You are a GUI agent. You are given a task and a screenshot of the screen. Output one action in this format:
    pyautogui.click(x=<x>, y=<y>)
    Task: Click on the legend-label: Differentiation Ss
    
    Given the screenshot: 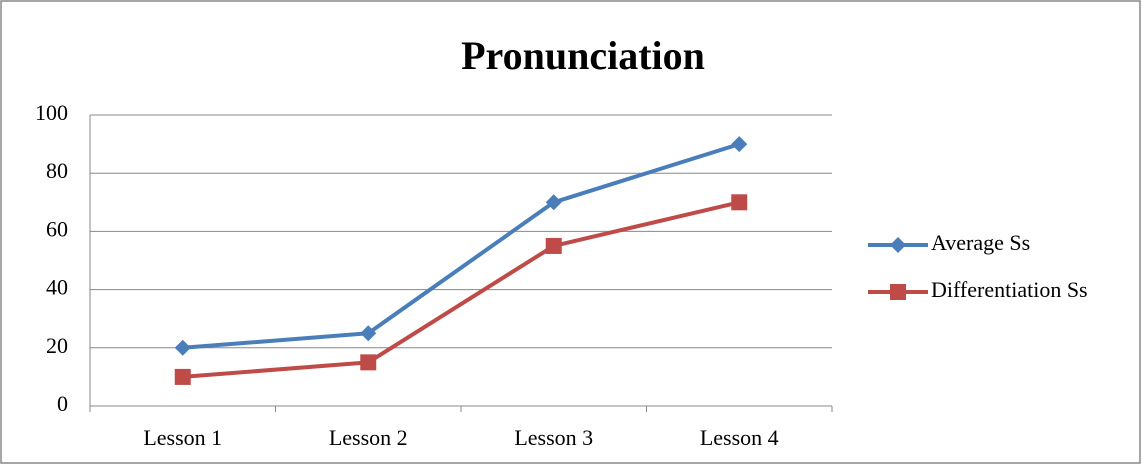 What is the action you would take?
    pyautogui.click(x=1009, y=289)
    